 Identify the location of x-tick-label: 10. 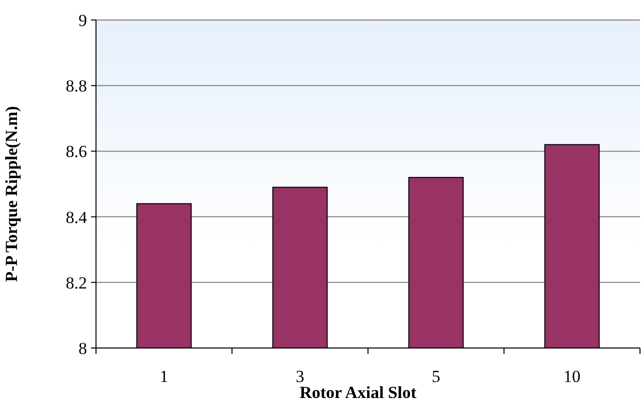
(572, 376).